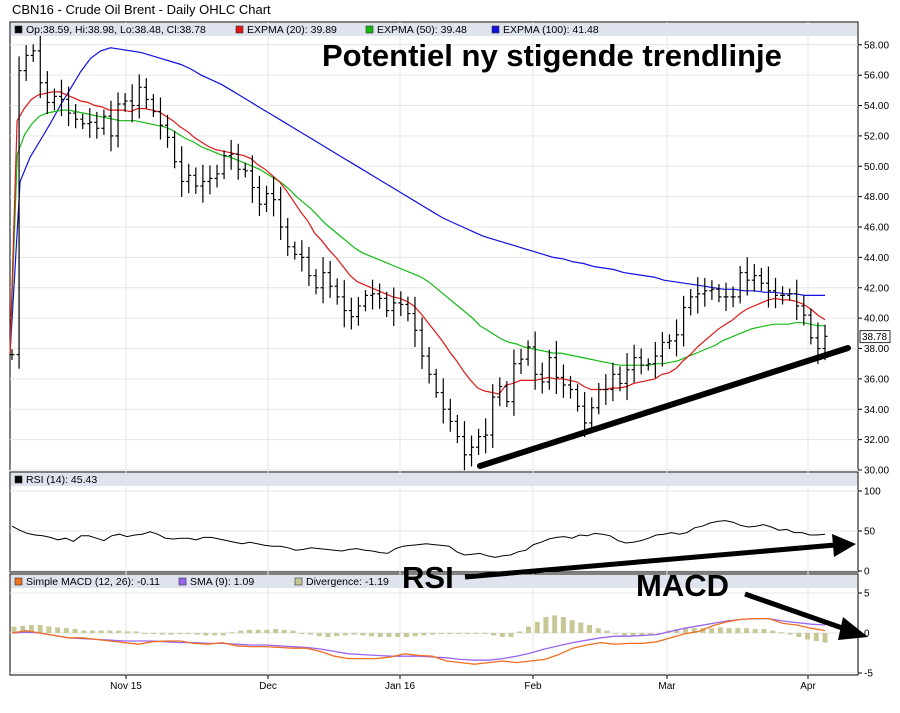 This screenshot has height=713, width=900. What do you see at coordinates (876, 228) in the screenshot?
I see `y-tick-label: 46.00` at bounding box center [876, 228].